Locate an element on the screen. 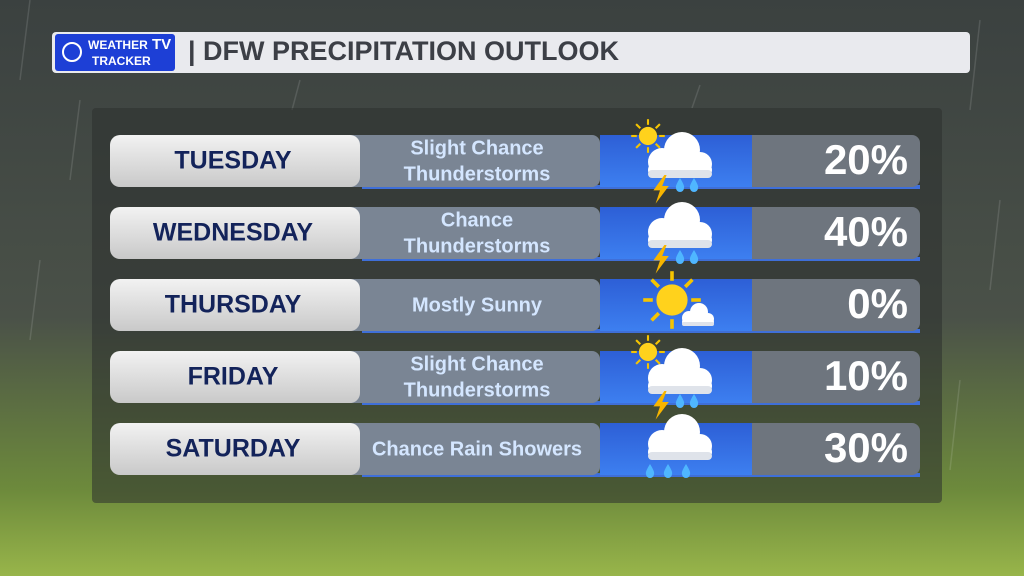 Image resolution: width=1024 pixels, height=576 pixels. day-label: FRIDAY is located at coordinates (233, 377).